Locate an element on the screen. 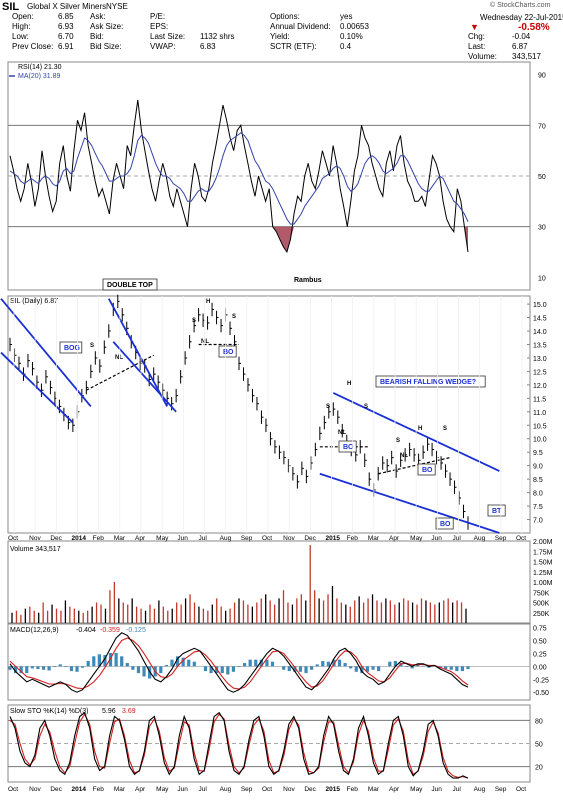 This screenshot has height=800, width=563. wedge-bottom-line is located at coordinates (409, 503).